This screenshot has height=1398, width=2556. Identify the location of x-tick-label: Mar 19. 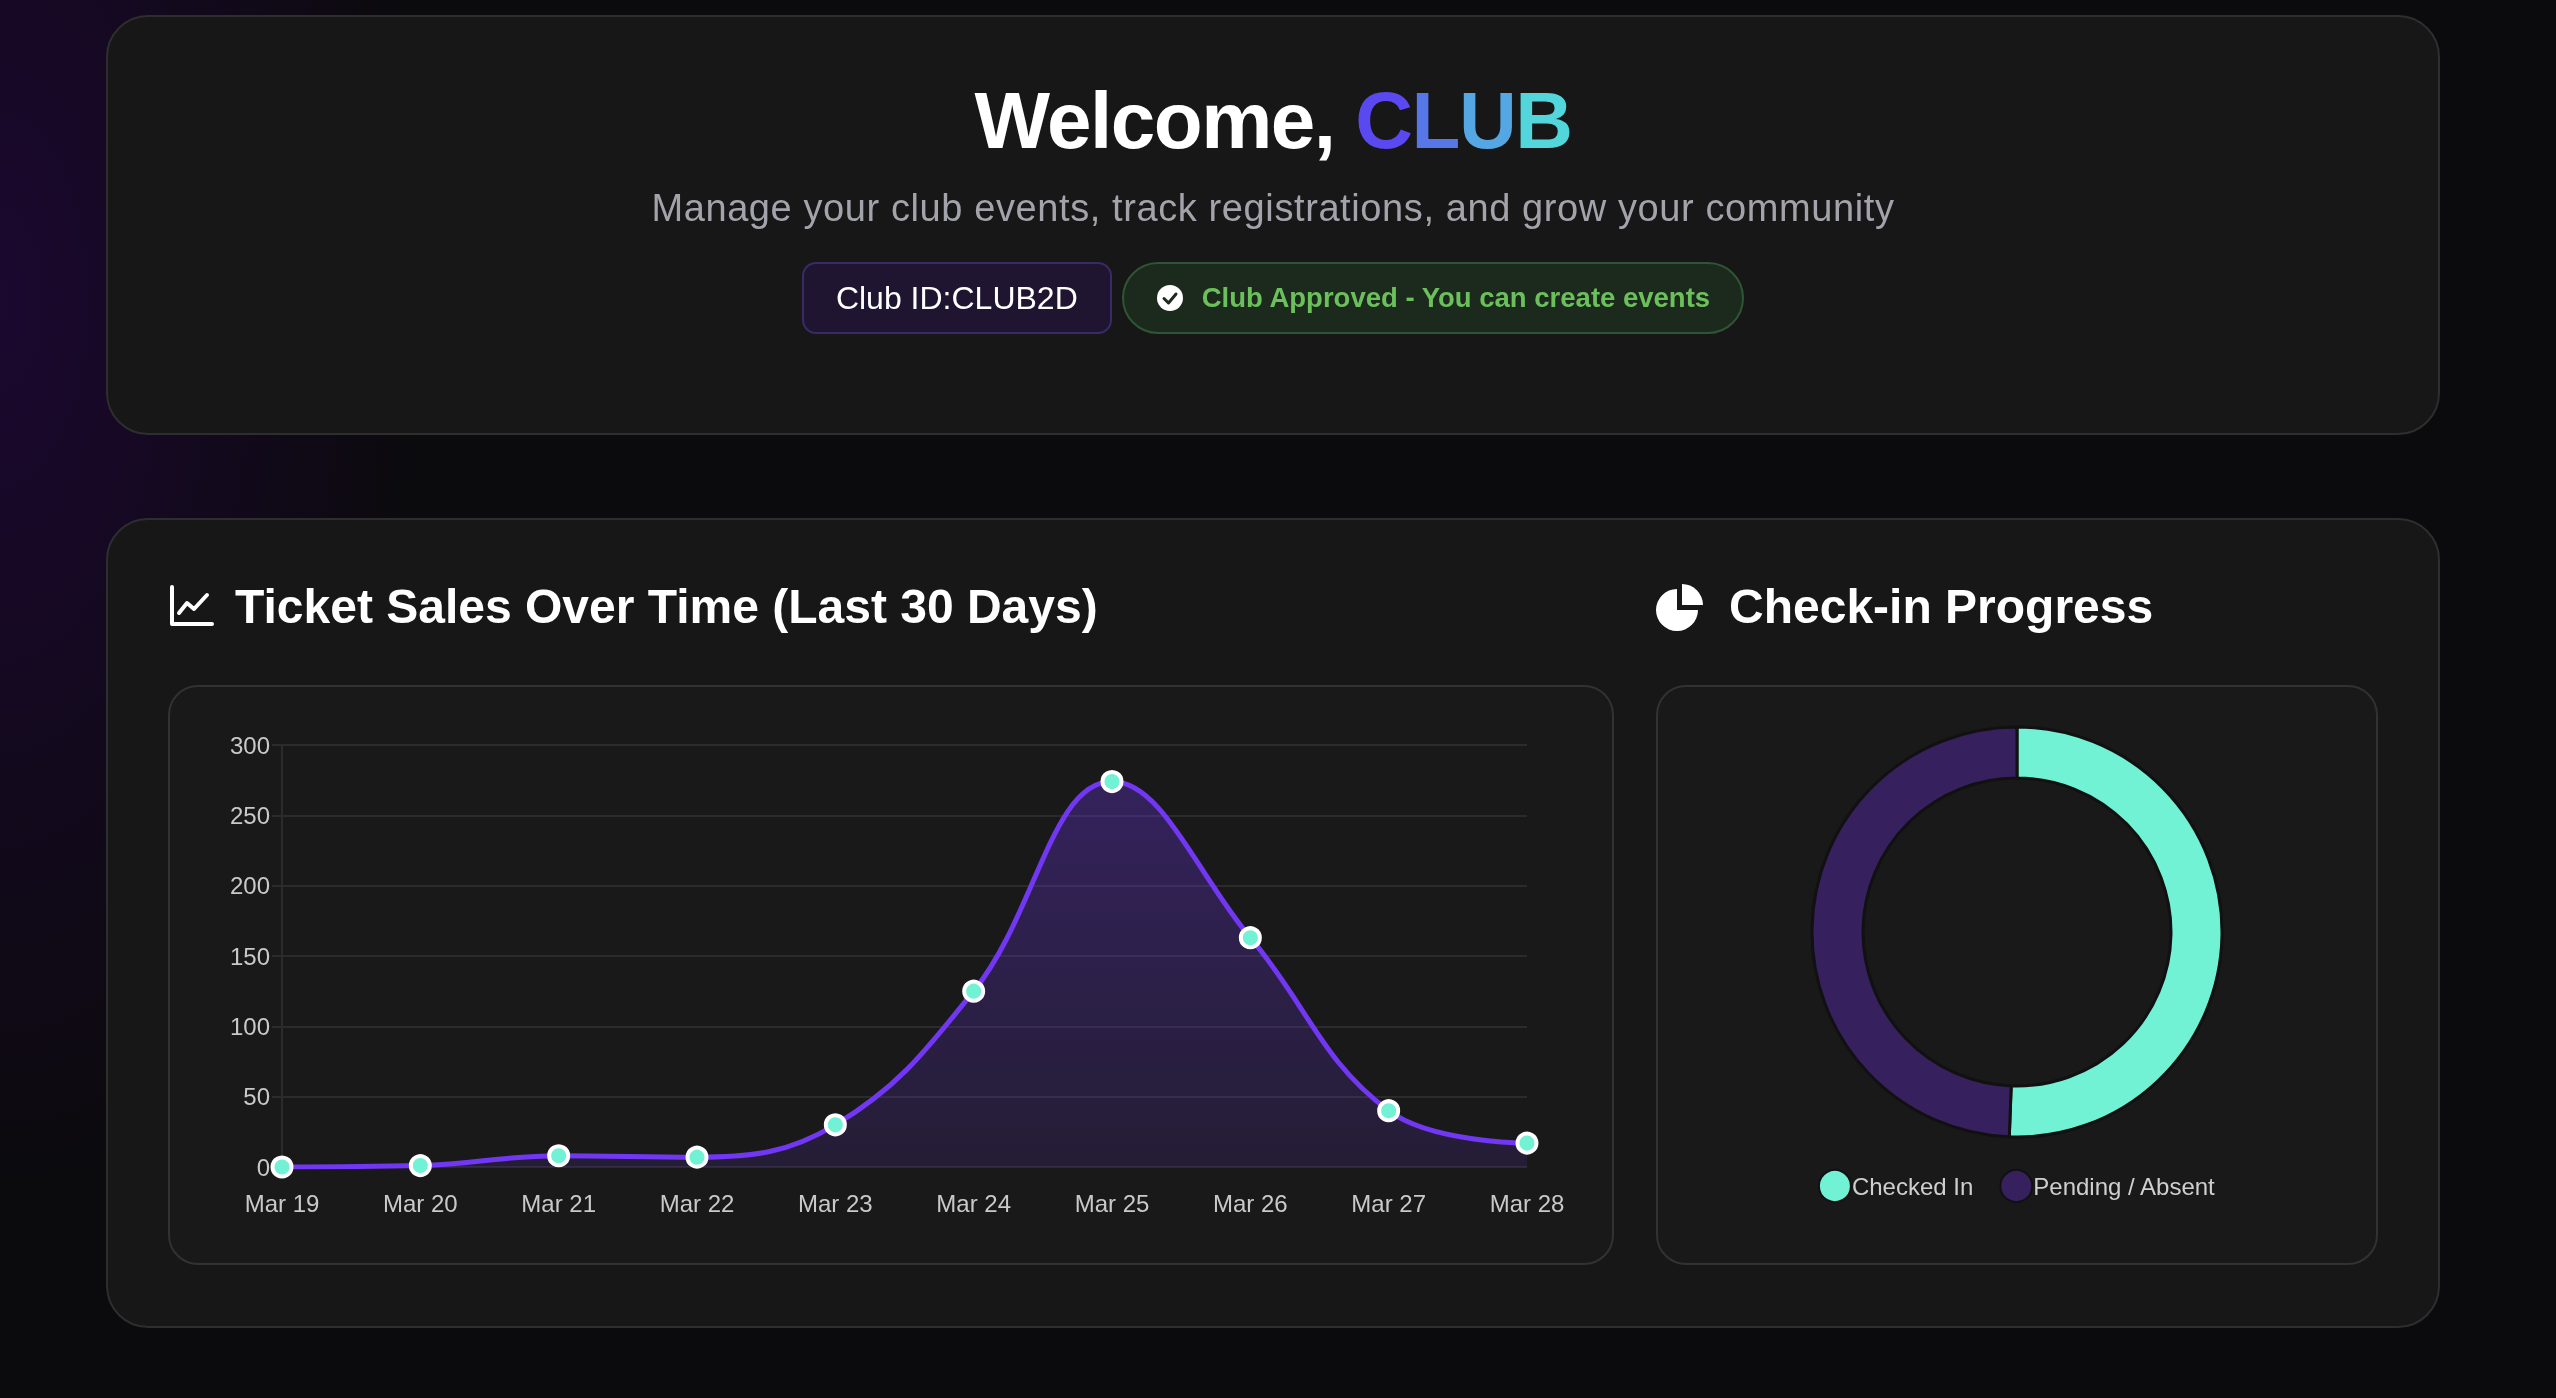
(282, 1203).